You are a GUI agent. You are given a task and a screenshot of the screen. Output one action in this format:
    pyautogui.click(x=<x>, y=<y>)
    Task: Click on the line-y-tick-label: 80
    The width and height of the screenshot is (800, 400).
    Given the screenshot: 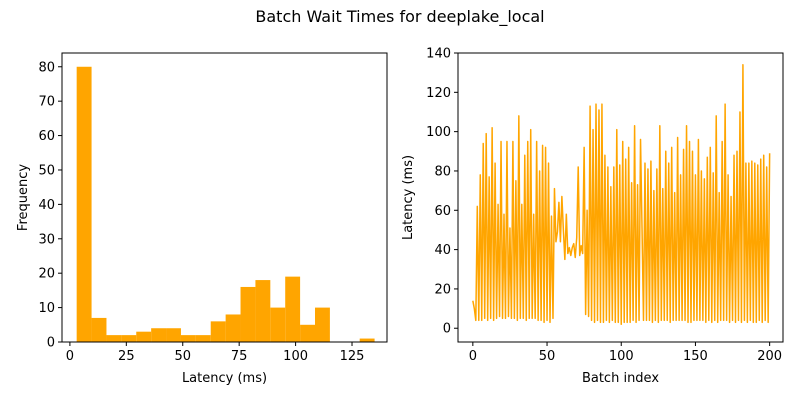 What is the action you would take?
    pyautogui.click(x=442, y=171)
    